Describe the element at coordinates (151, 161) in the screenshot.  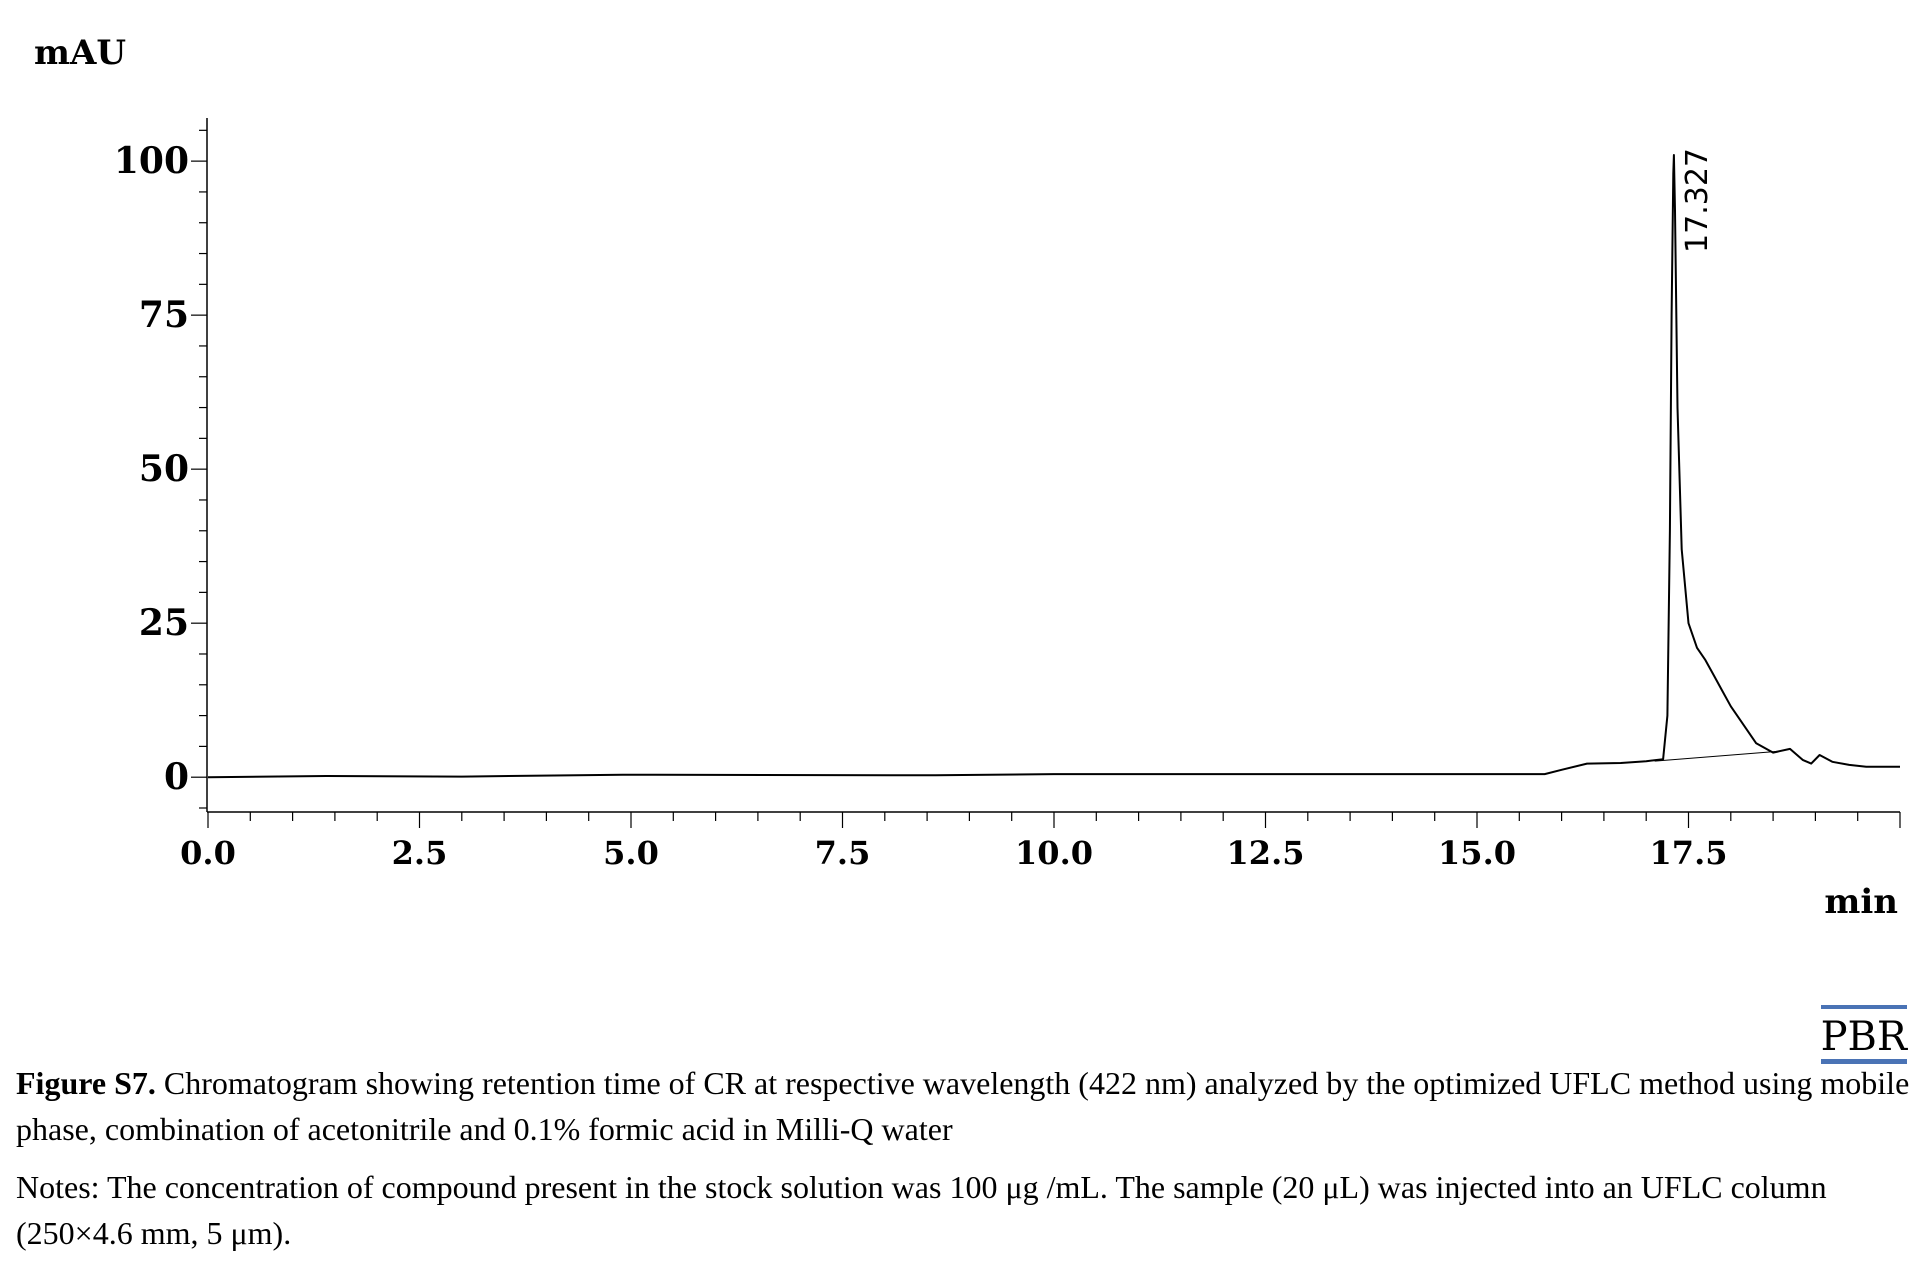
I see `y-tick-label: 100` at that location.